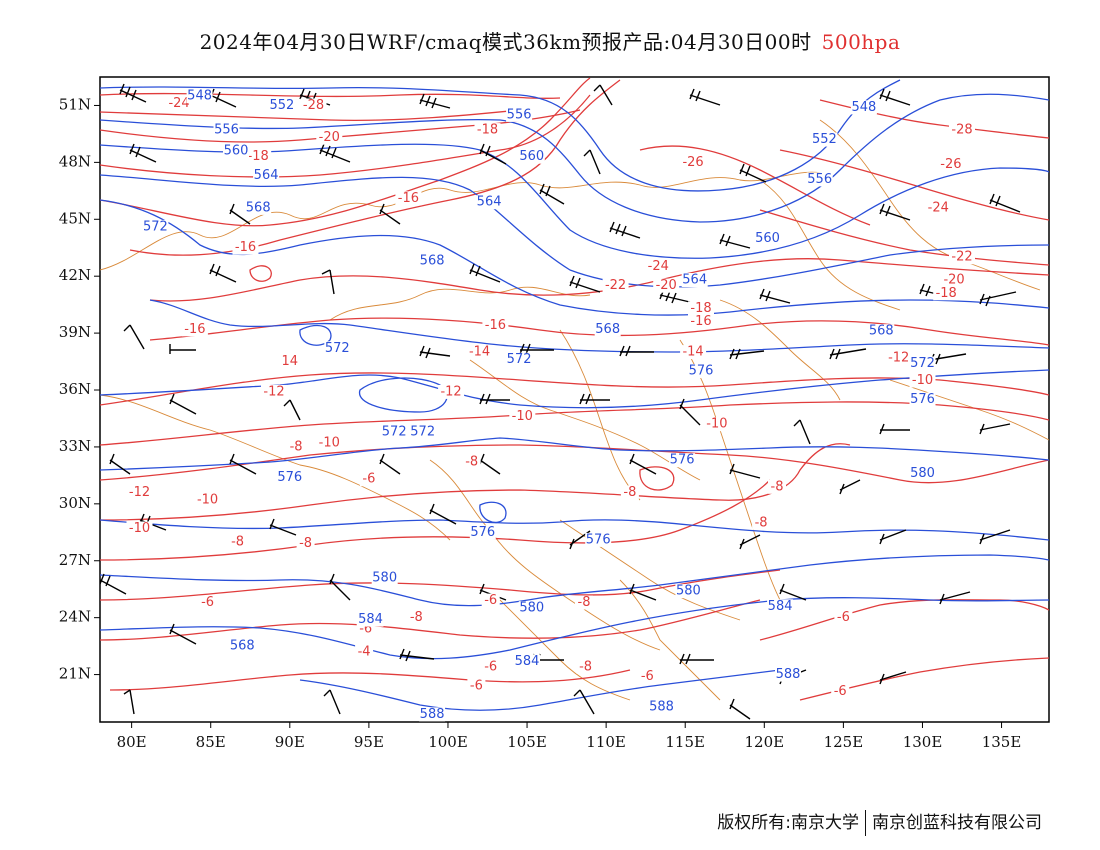 The width and height of the screenshot is (1100, 850). Describe the element at coordinates (75, 275) in the screenshot. I see `y-tick-label: 42N` at that location.